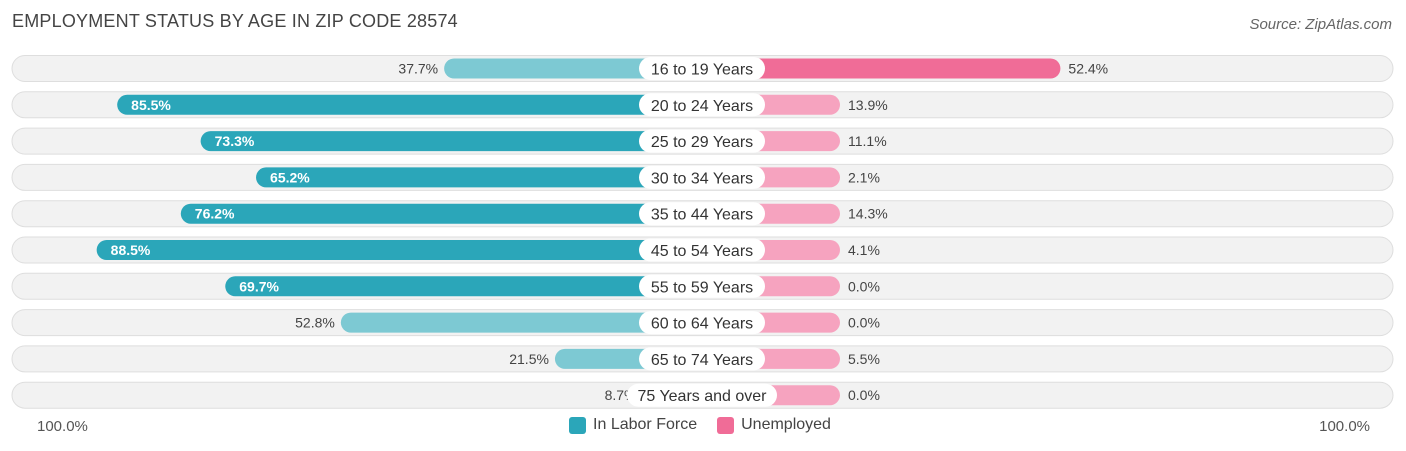 This screenshot has width=1406, height=451. I want to click on value-label-labor-force: 73.3%, so click(235, 141).